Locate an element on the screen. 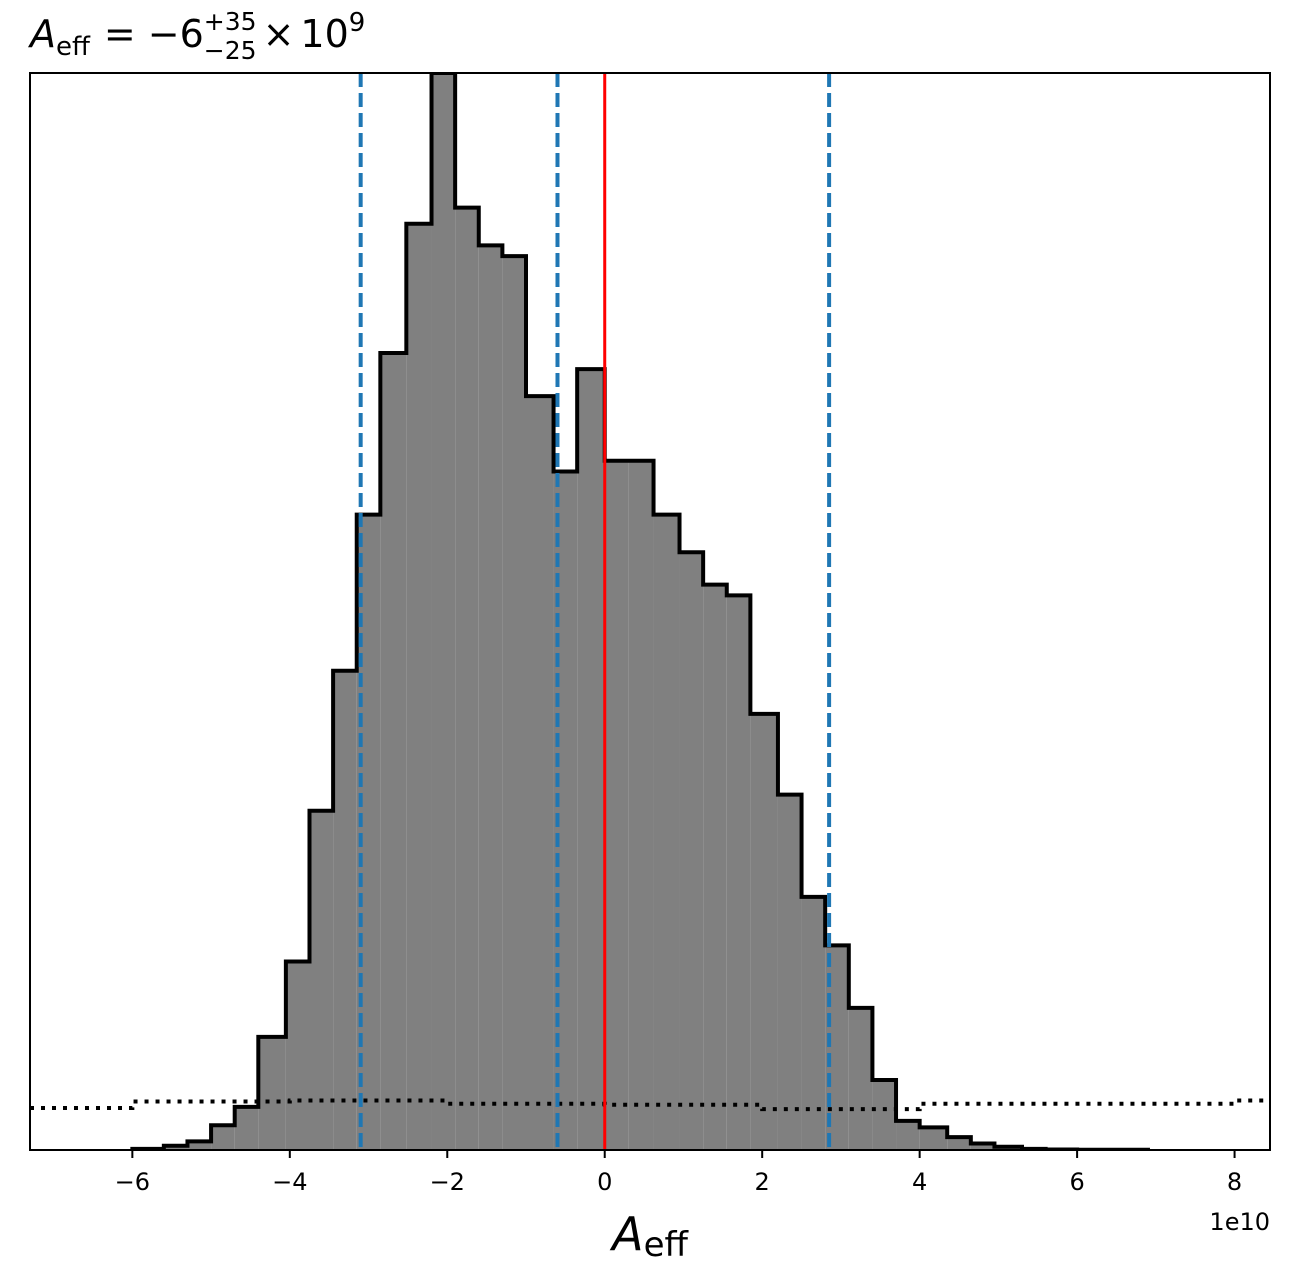  title-value: −6 is located at coordinates (176, 34).